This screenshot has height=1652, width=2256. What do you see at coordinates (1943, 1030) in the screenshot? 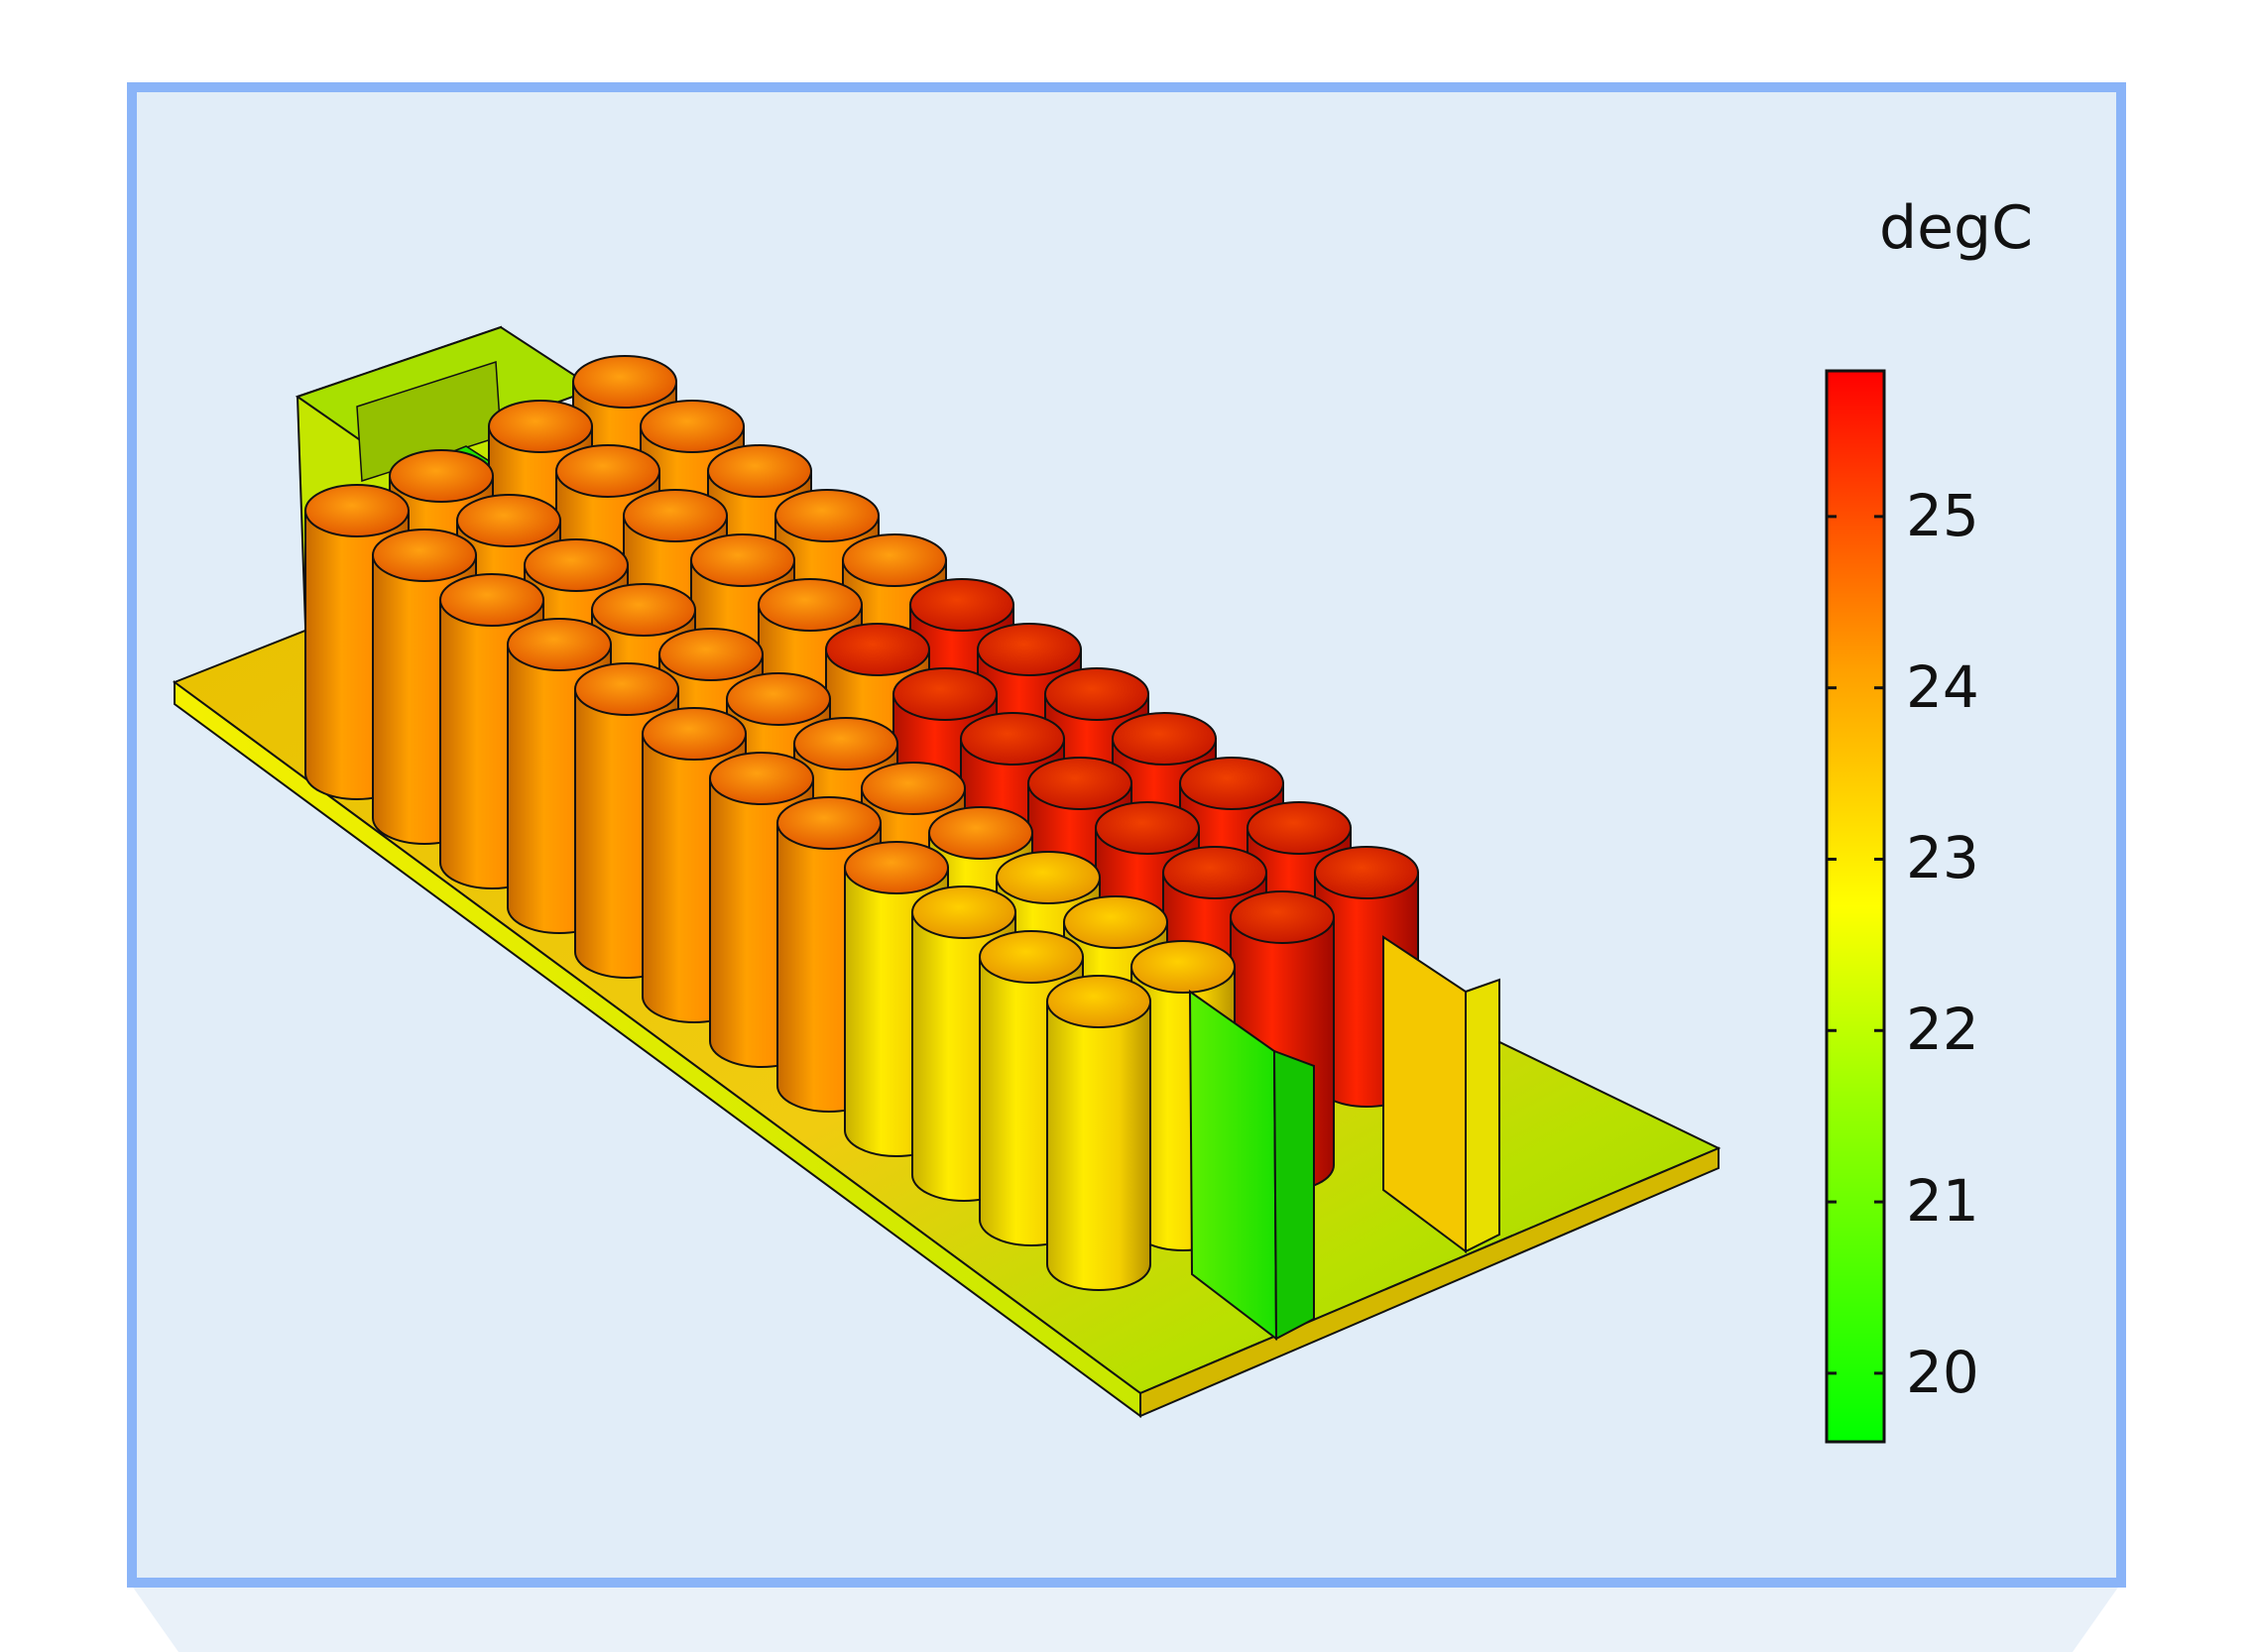
I see `colorbar-tick-label: 22` at bounding box center [1943, 1030].